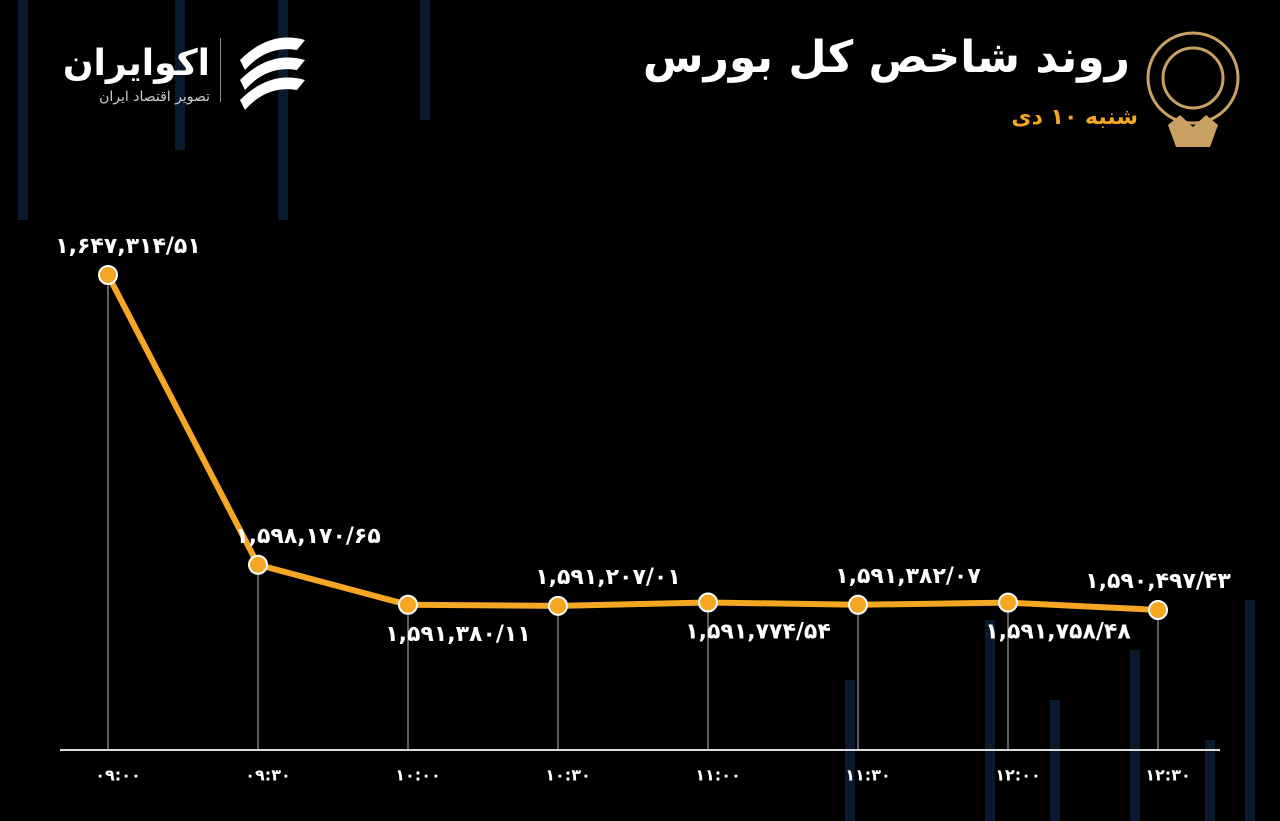 This screenshot has height=821, width=1280. Describe the element at coordinates (1074, 117) in the screenshot. I see `chart-subtitle: شنبه ۱۰ دی` at that location.